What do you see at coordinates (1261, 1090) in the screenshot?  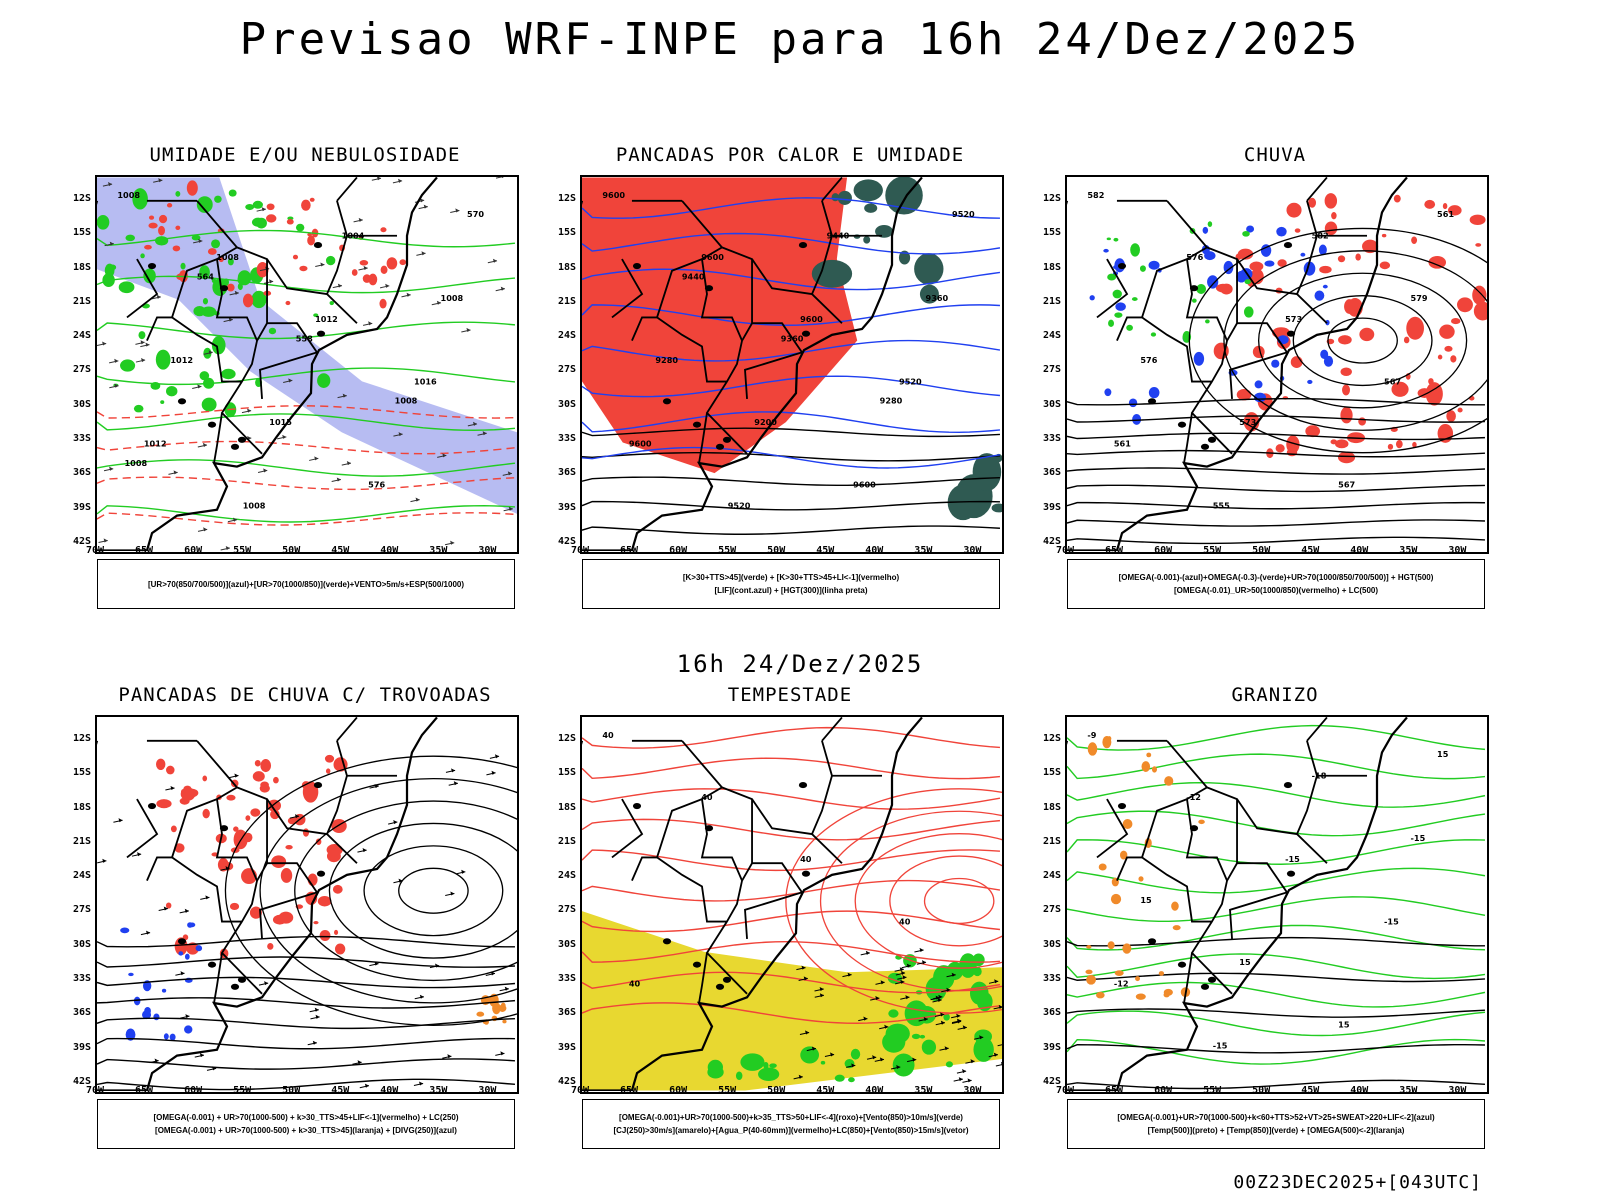 I see `lon-tick-label: 50W` at bounding box center [1261, 1090].